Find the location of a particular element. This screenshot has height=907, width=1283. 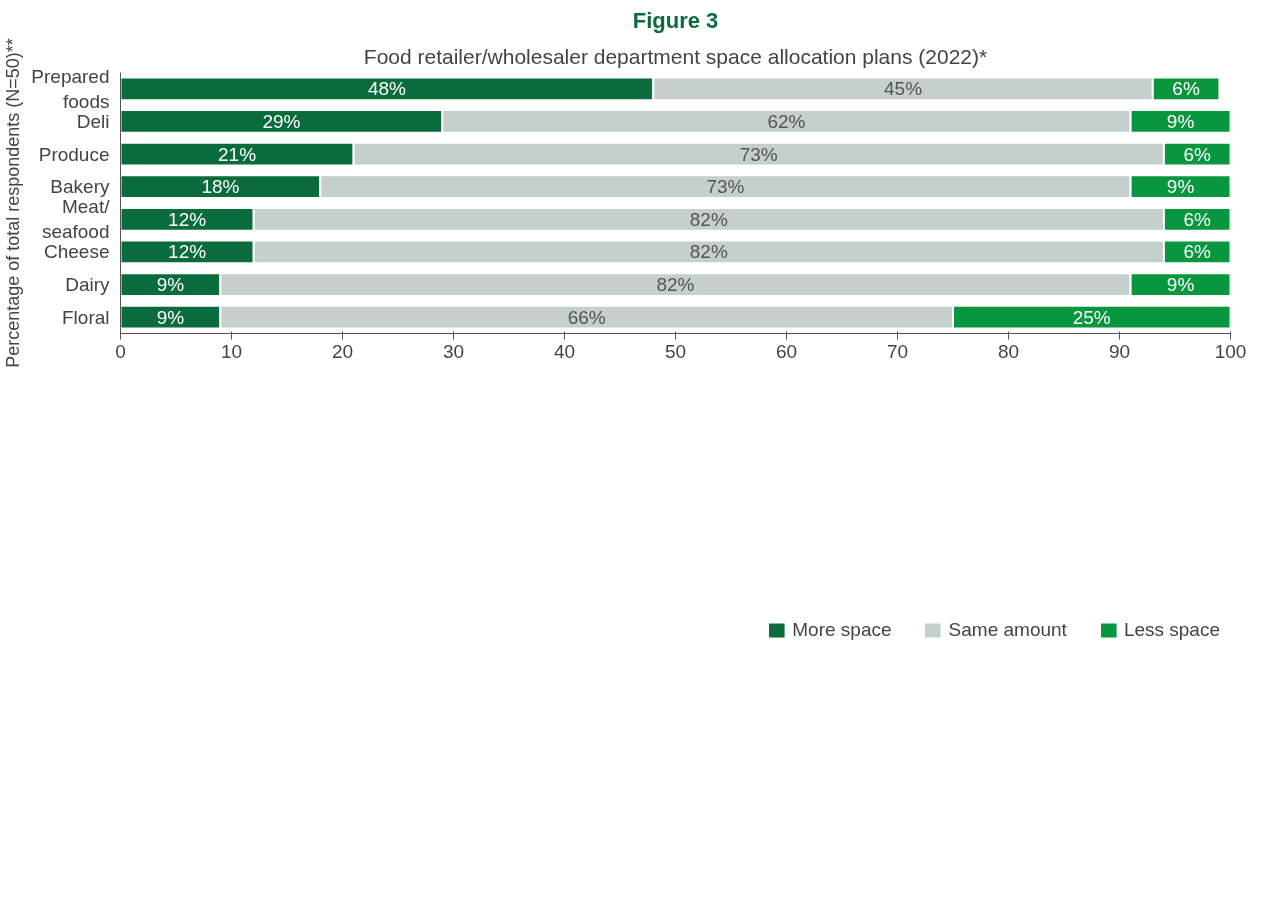

legend-label: Same amount is located at coordinates (1007, 630).